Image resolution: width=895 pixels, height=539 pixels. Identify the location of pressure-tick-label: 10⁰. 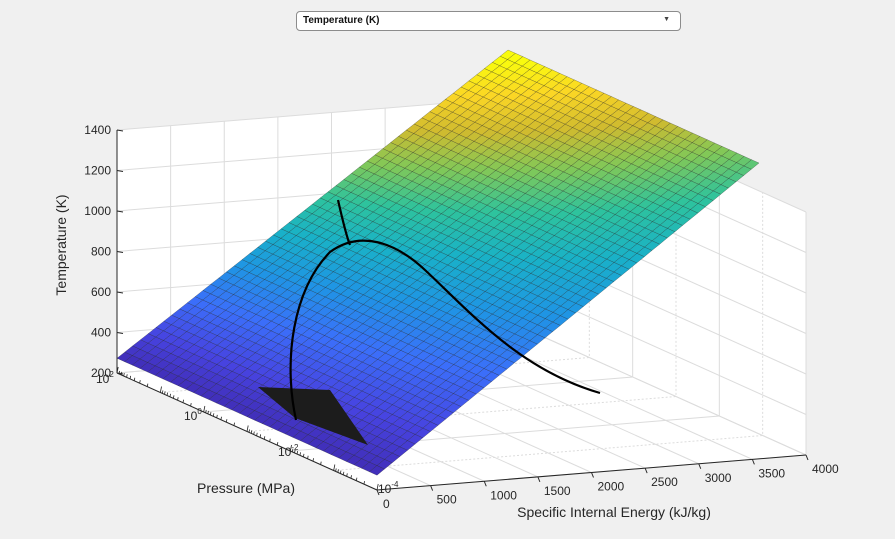
(193, 415).